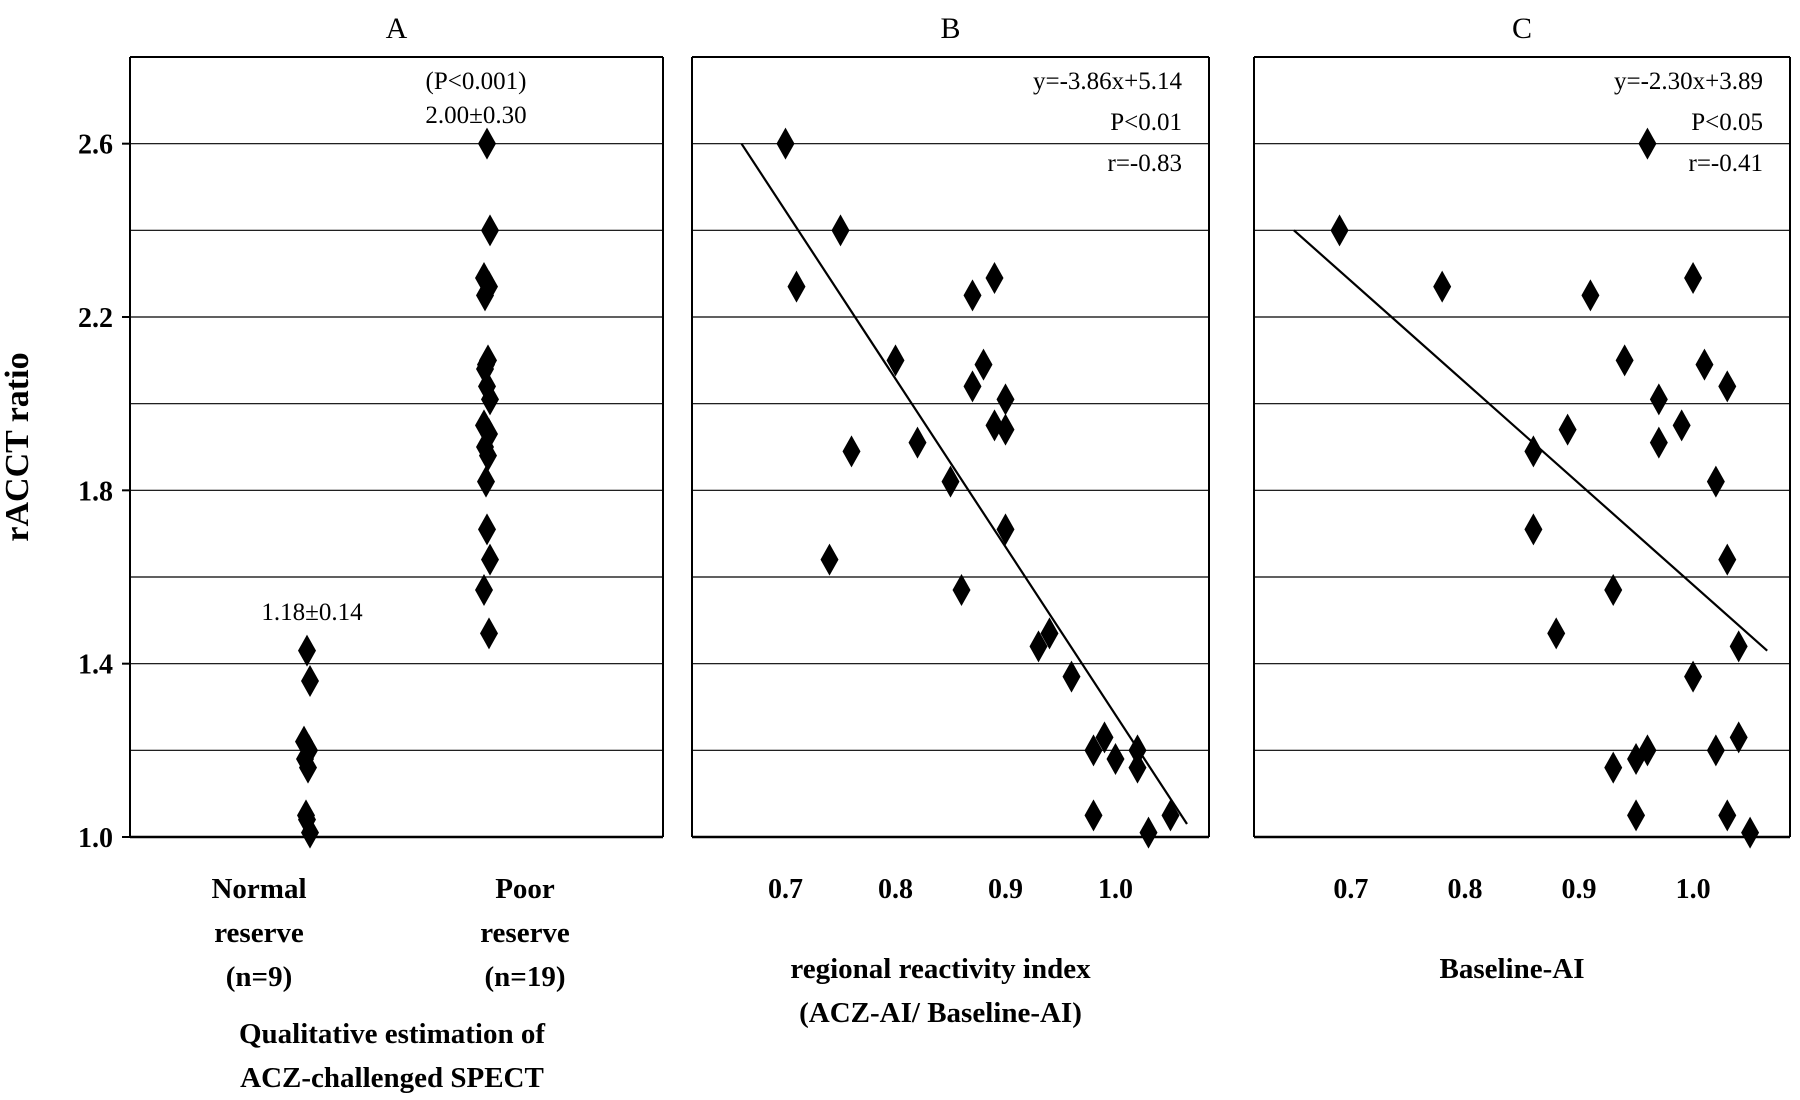 The image size is (1800, 1100). I want to click on annotation-mean-poor: 2.00±0.30, so click(475, 115).